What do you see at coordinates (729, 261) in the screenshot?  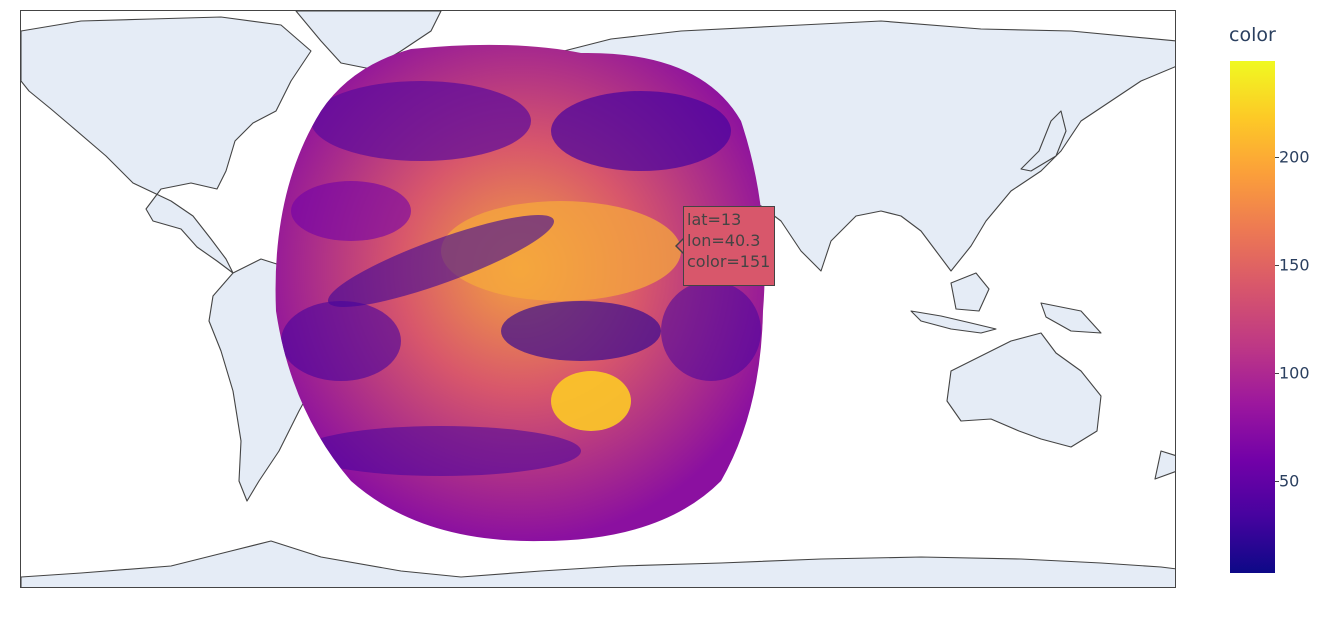 I see `tooltip-color: color=151` at bounding box center [729, 261].